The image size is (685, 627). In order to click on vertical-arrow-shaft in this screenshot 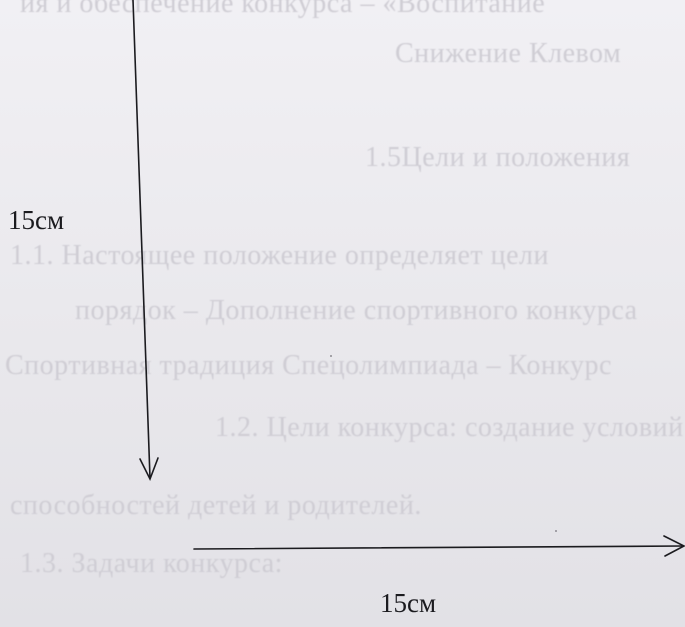, I will do `click(141, 239)`.